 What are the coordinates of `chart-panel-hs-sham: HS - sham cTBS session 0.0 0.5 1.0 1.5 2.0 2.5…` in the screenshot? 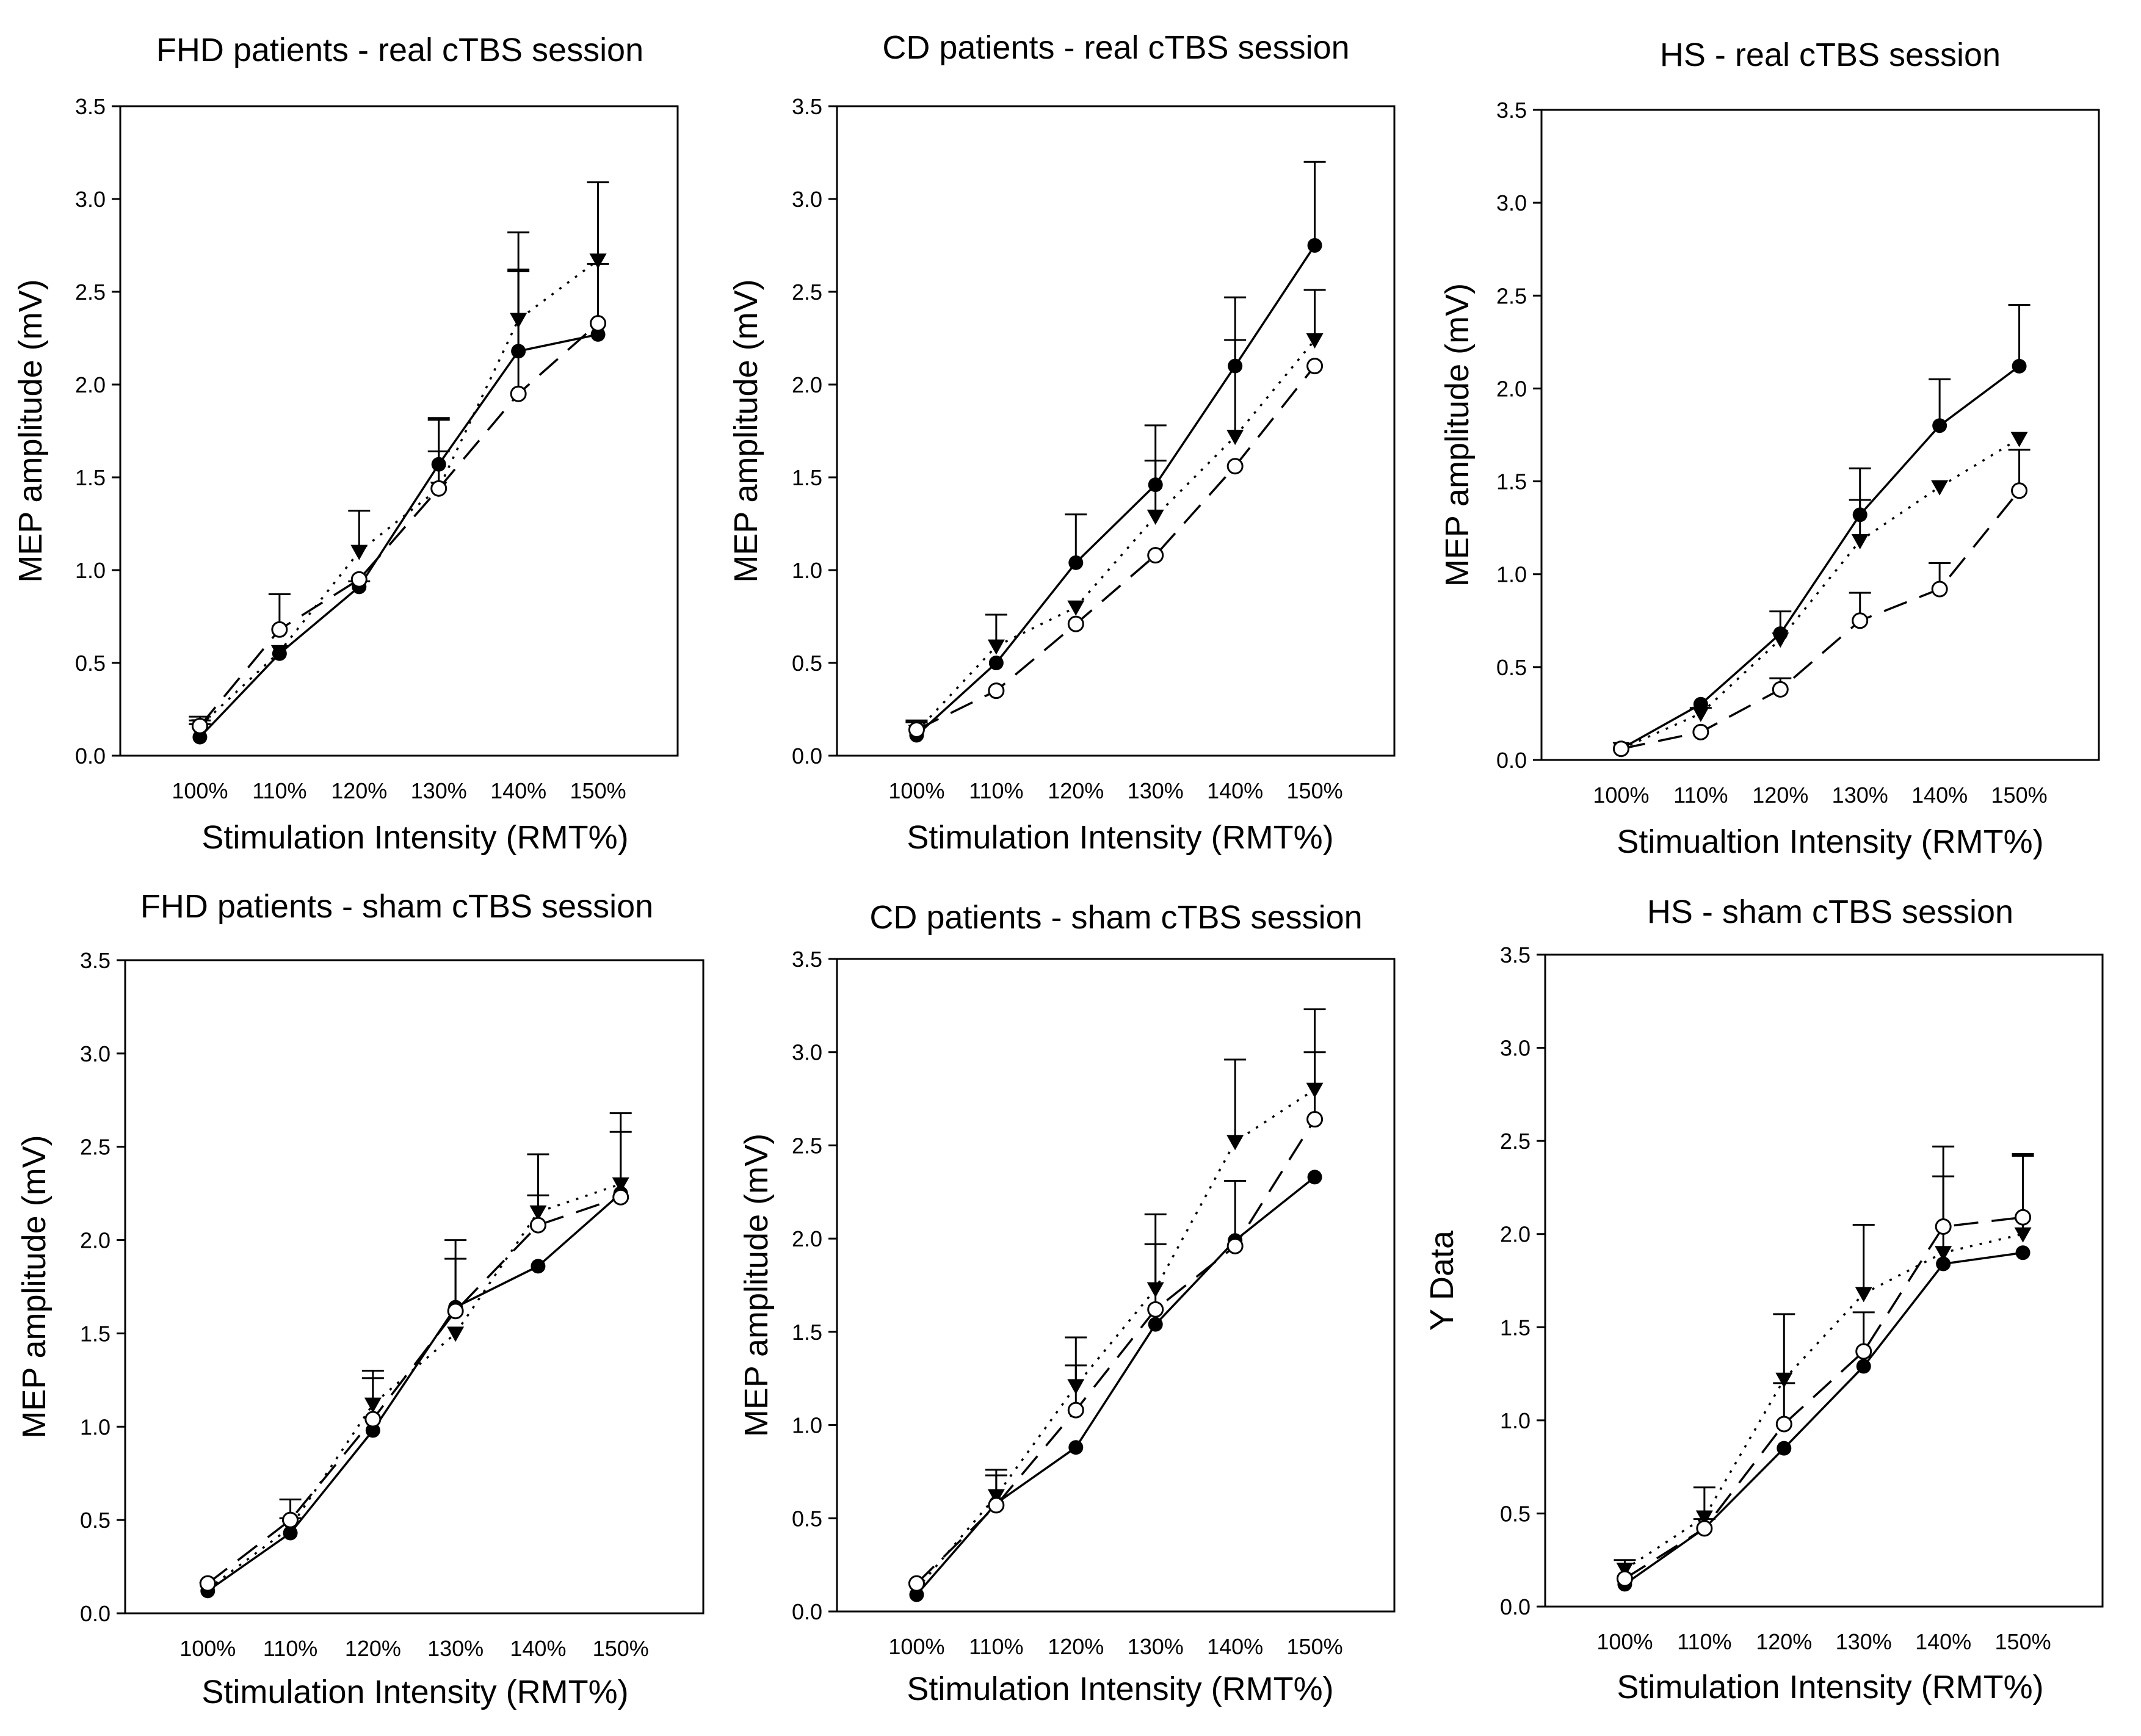 It's located at (1764, 1299).